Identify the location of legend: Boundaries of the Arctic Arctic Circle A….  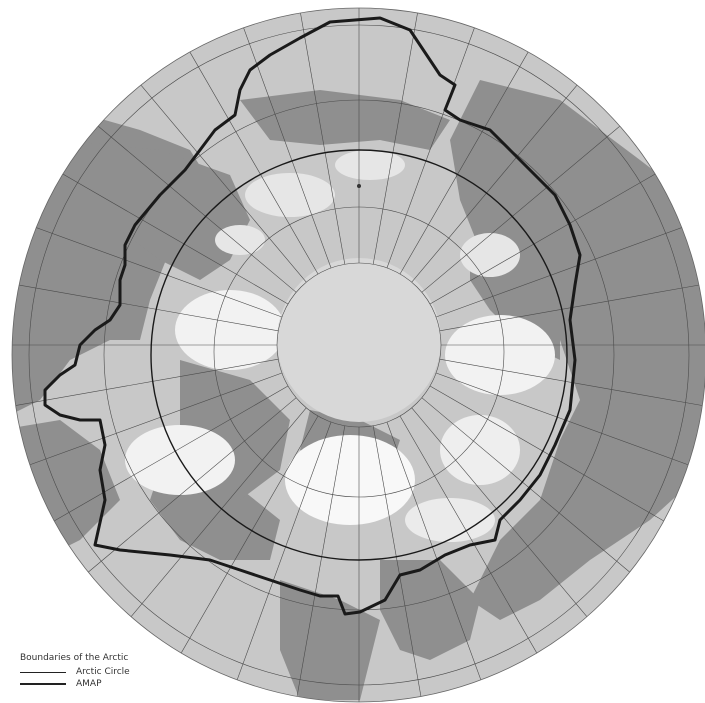
(75, 671).